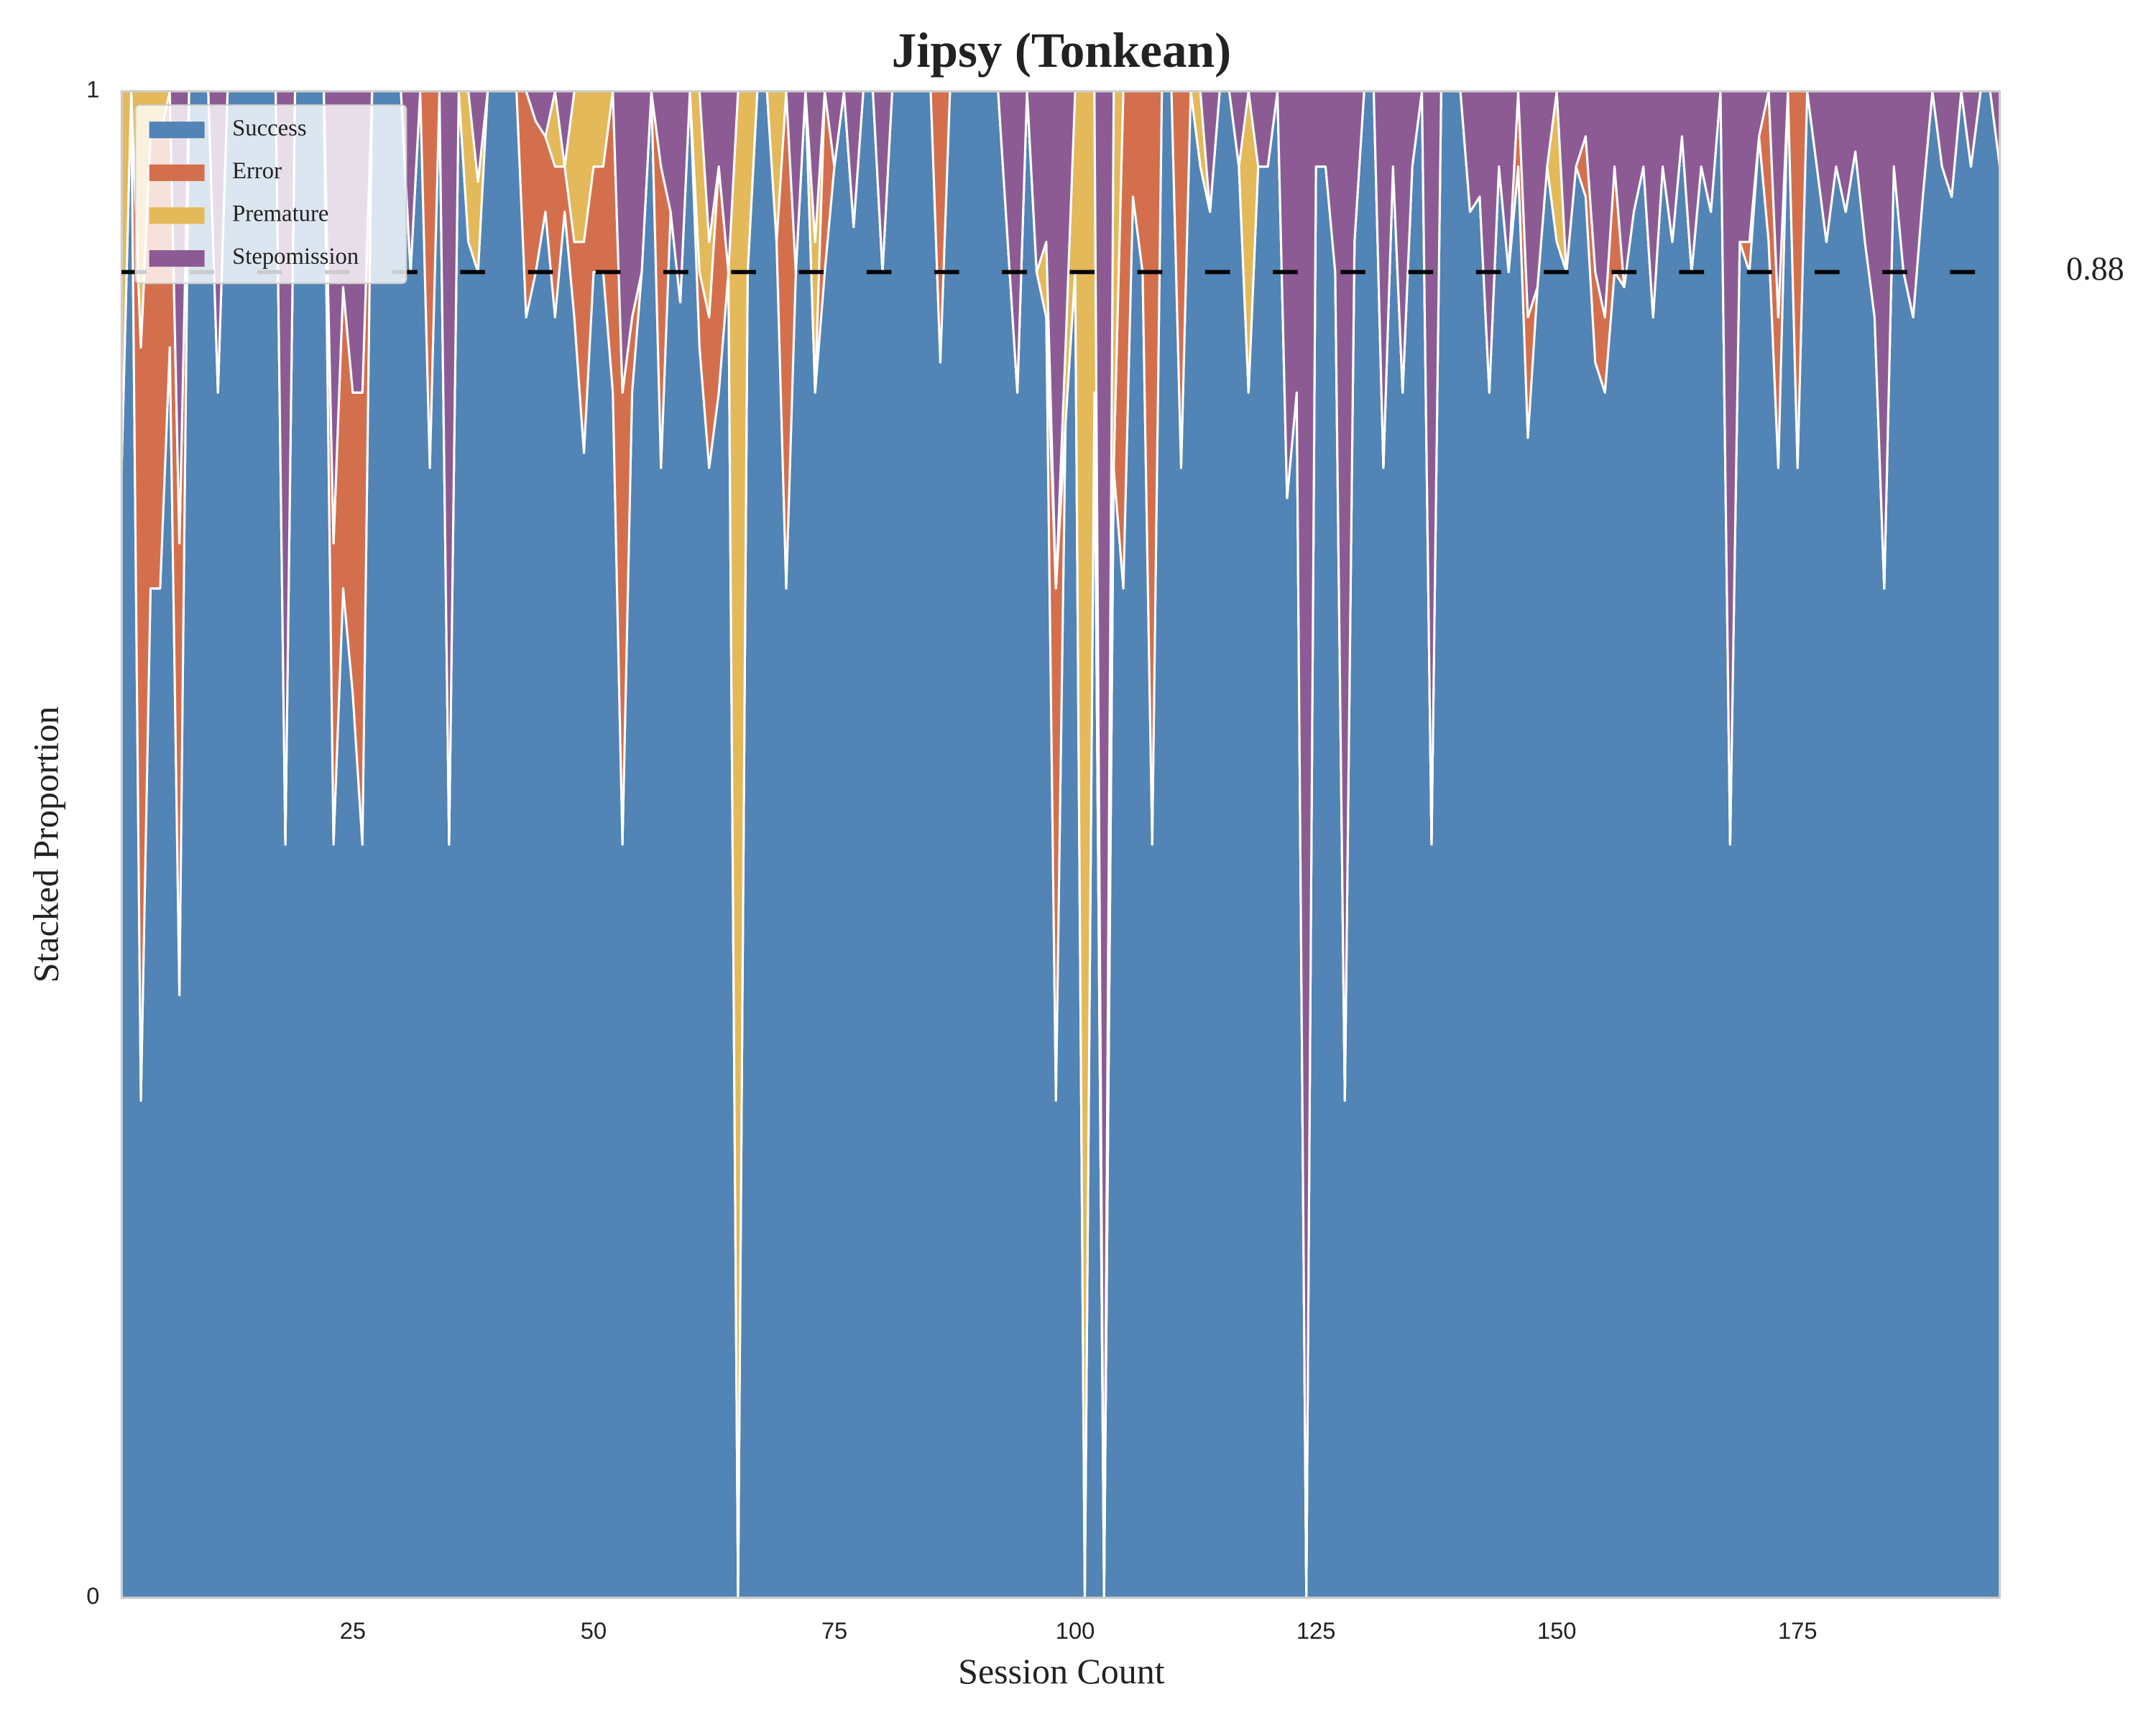 This screenshot has width=2156, height=1725. Describe the element at coordinates (353, 1630) in the screenshot. I see `x-tick-label: 25` at that location.